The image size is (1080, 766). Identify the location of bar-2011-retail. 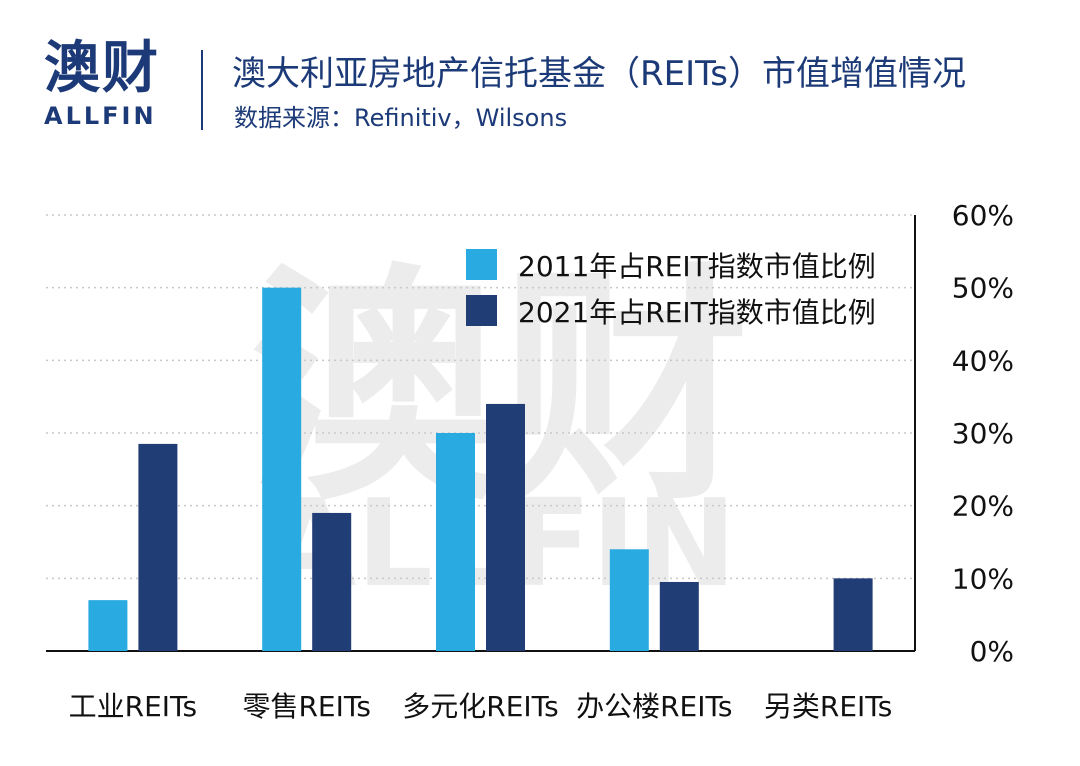
(282, 469).